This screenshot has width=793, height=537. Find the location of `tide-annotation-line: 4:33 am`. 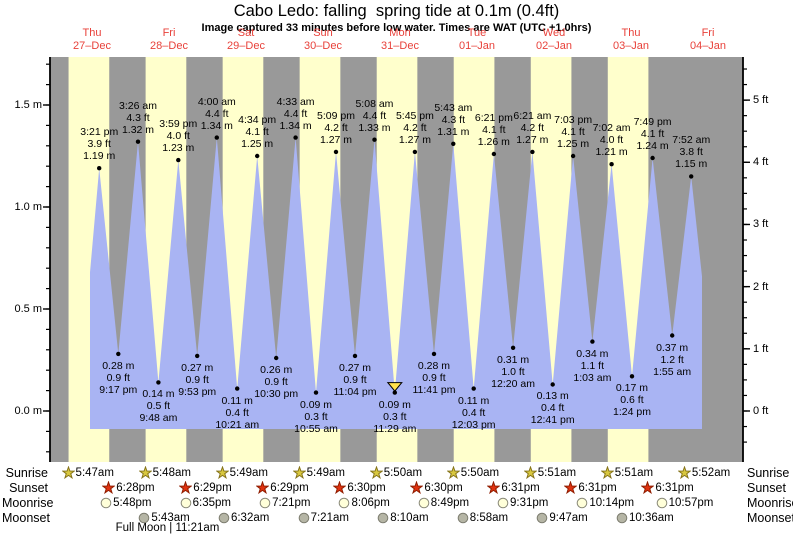

tide-annotation-line: 4:33 am is located at coordinates (295, 101).